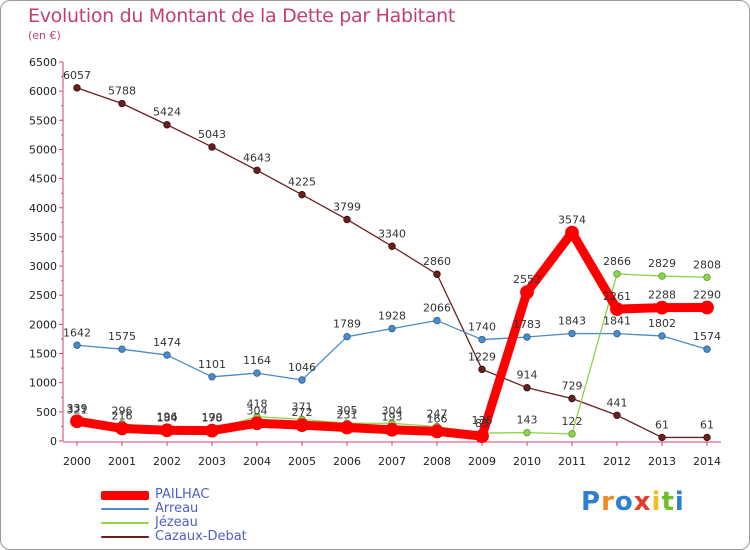 The width and height of the screenshot is (750, 550). What do you see at coordinates (617, 461) in the screenshot?
I see `x-tick-label: 2012` at bounding box center [617, 461].